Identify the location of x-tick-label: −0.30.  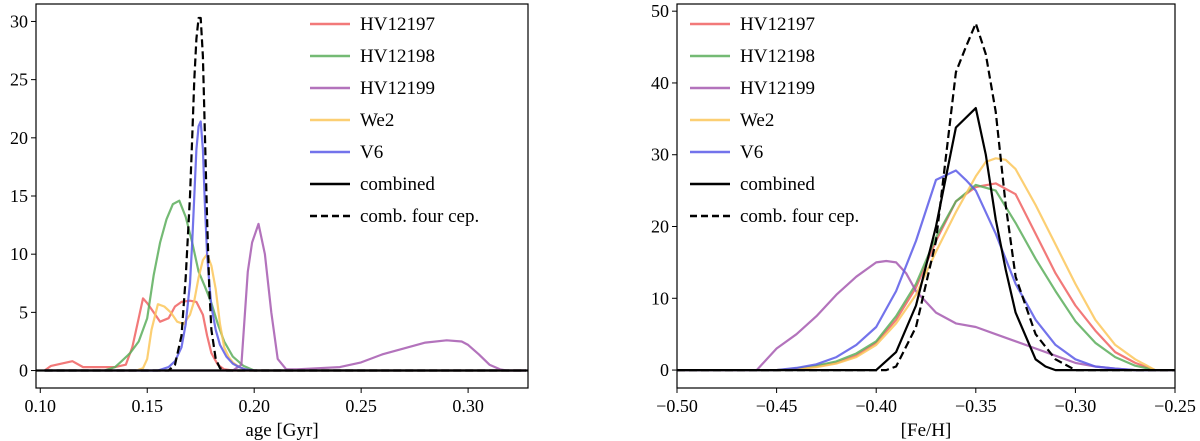
(1076, 406).